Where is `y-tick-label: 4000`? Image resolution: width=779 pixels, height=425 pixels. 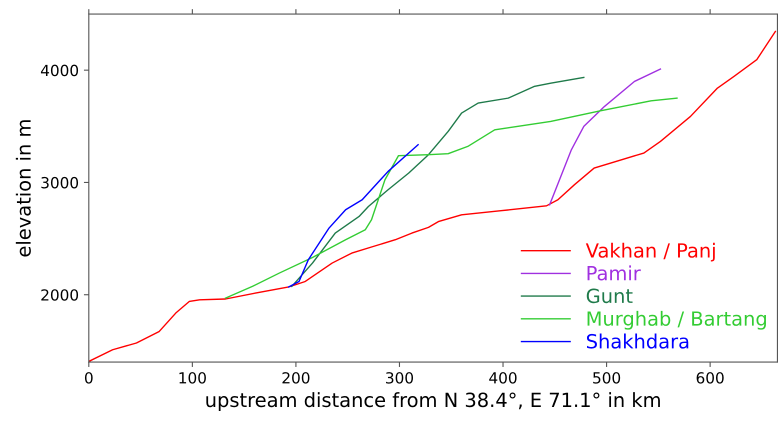 y-tick-label: 4000 is located at coordinates (59, 70).